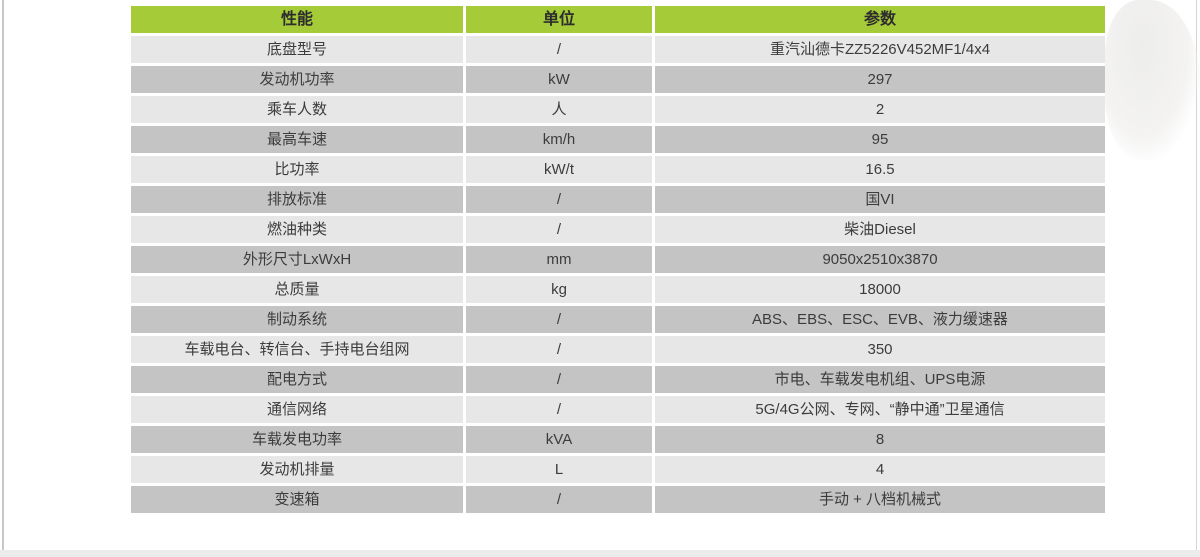 Image resolution: width=1200 pixels, height=557 pixels. What do you see at coordinates (297, 19) in the screenshot?
I see `header-cell-performance: 性能` at bounding box center [297, 19].